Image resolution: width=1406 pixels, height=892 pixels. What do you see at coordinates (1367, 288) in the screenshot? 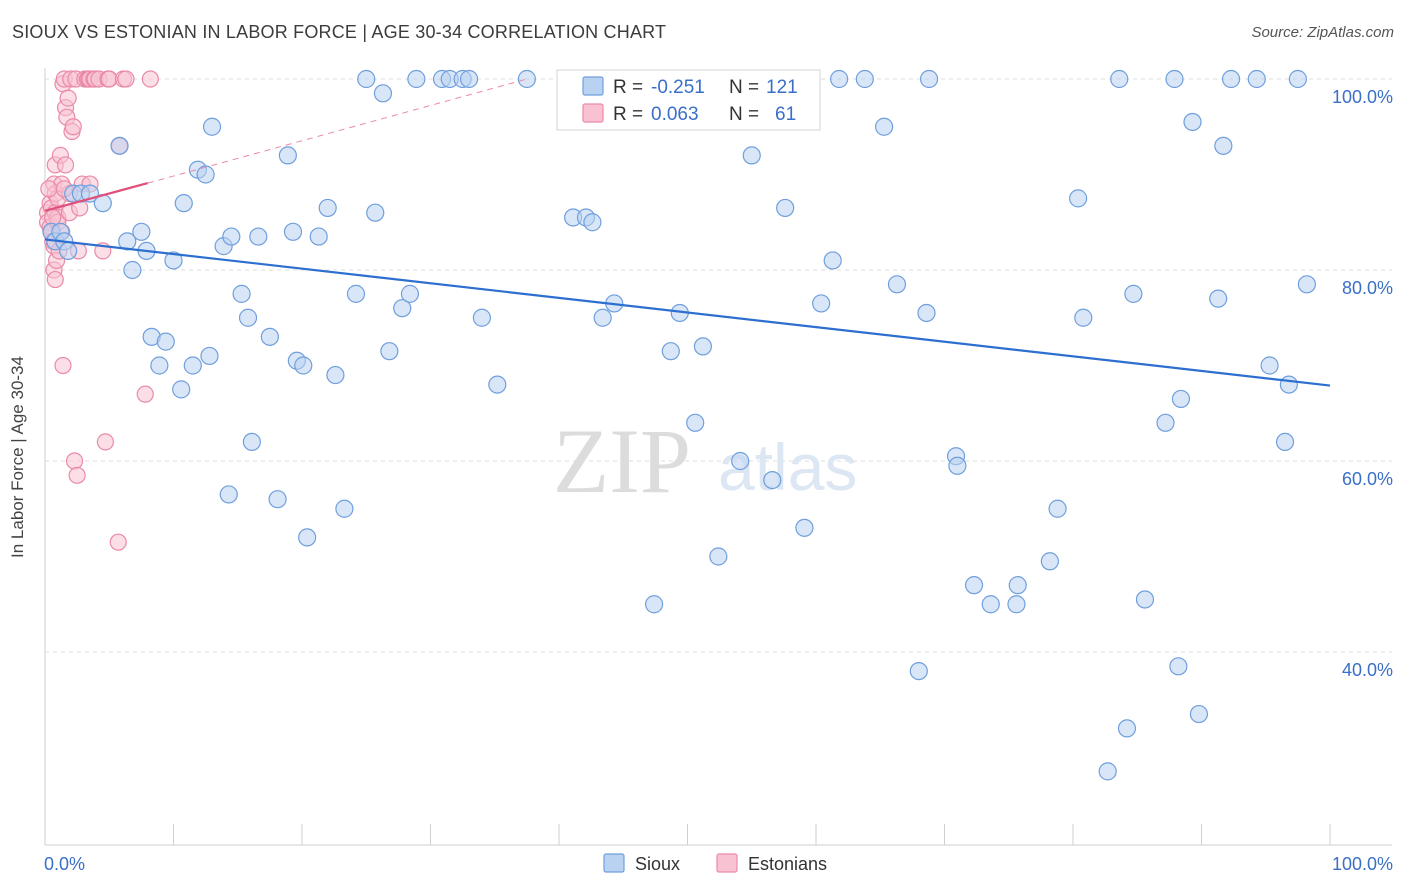
I see `y-tick-label-1: 80.0%` at bounding box center [1367, 288].